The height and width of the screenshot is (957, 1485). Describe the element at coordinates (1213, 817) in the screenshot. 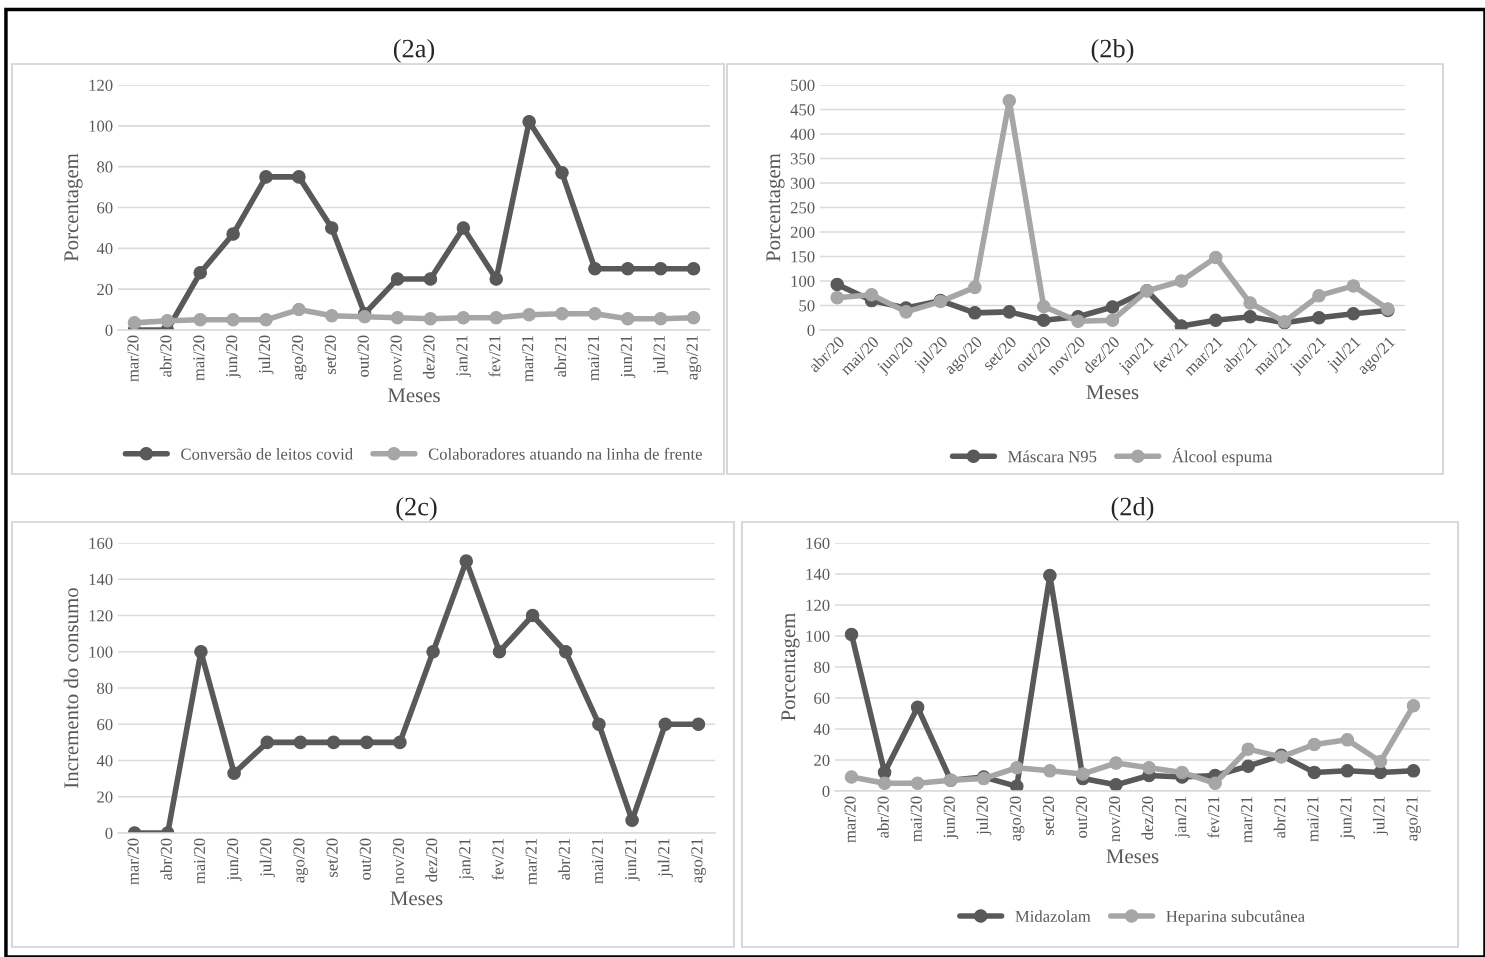

I see `x-tick-label: fev/21` at that location.